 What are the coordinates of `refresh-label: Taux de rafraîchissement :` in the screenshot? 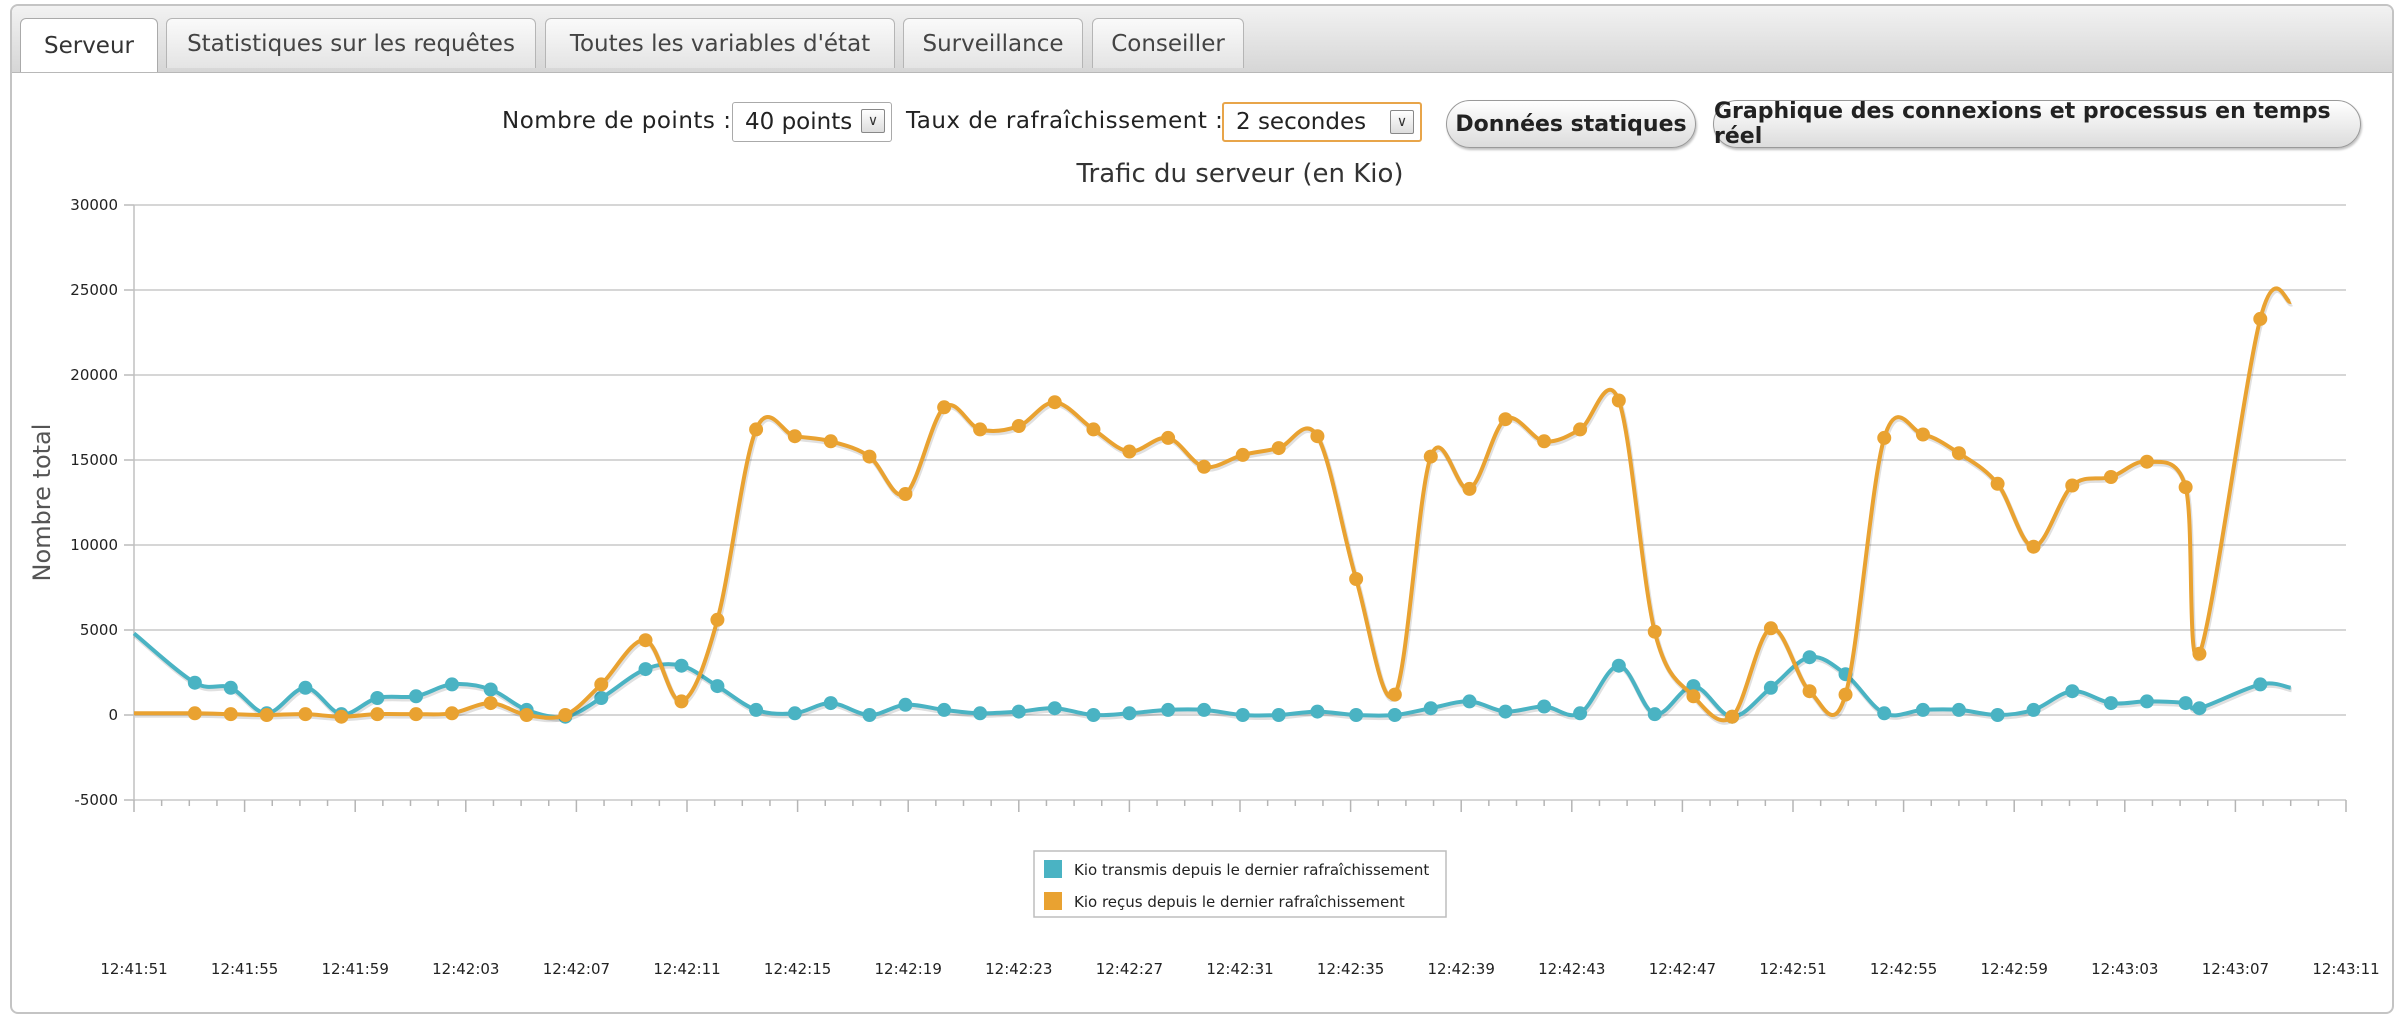 It's located at (1065, 121).